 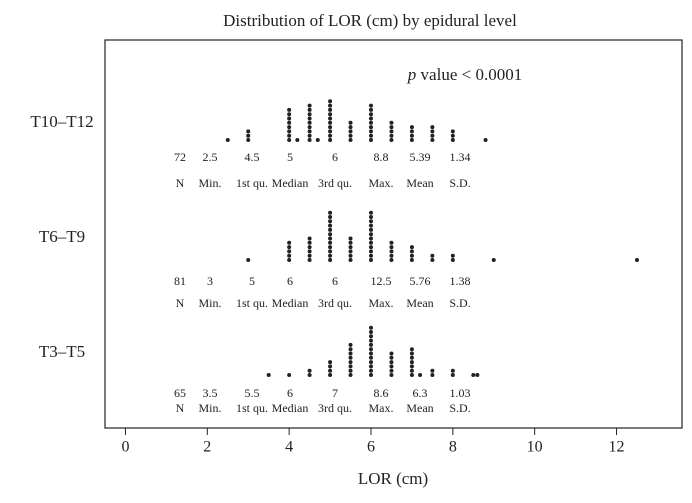 I want to click on annotation-text: value < 0.0001, so click(x=472, y=74).